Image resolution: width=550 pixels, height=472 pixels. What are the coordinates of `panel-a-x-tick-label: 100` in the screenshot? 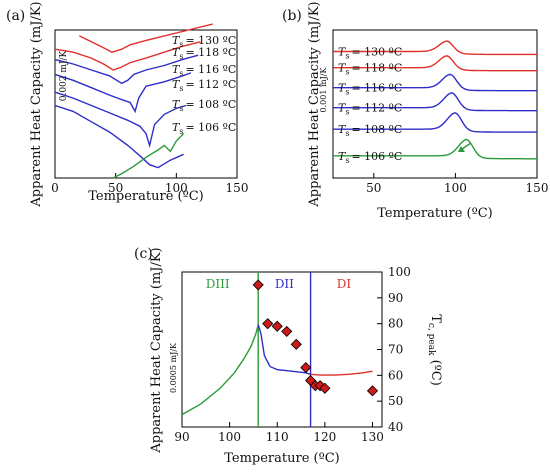 It's located at (176, 188).